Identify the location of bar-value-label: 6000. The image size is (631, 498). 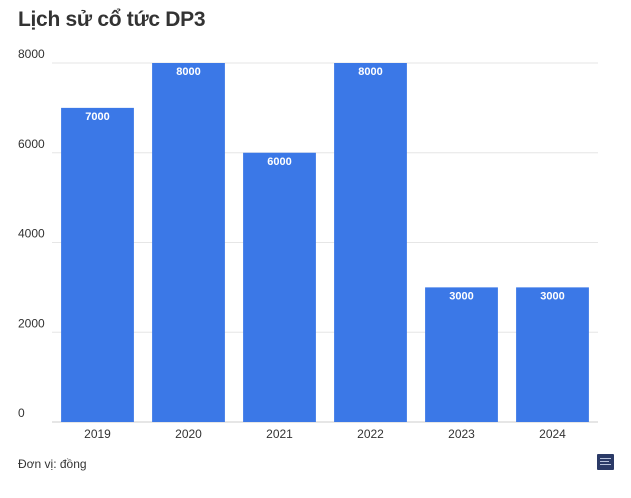
(279, 162).